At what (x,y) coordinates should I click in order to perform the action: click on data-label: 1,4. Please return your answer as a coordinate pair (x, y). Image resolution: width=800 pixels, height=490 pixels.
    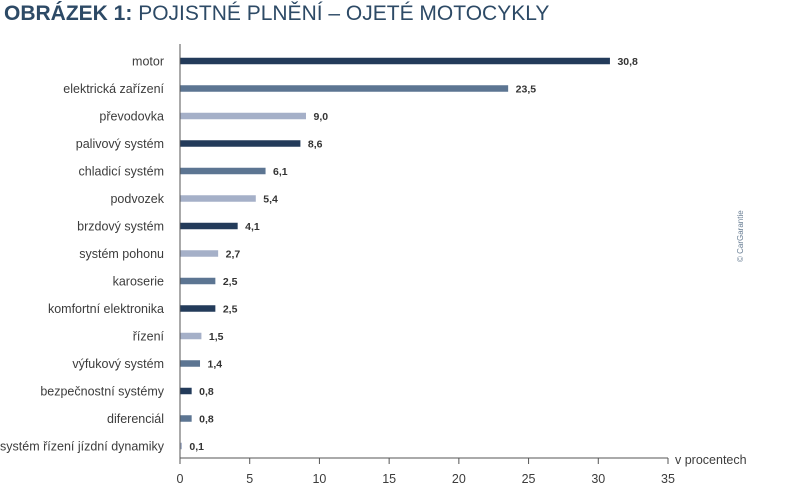
    Looking at the image, I should click on (215, 365).